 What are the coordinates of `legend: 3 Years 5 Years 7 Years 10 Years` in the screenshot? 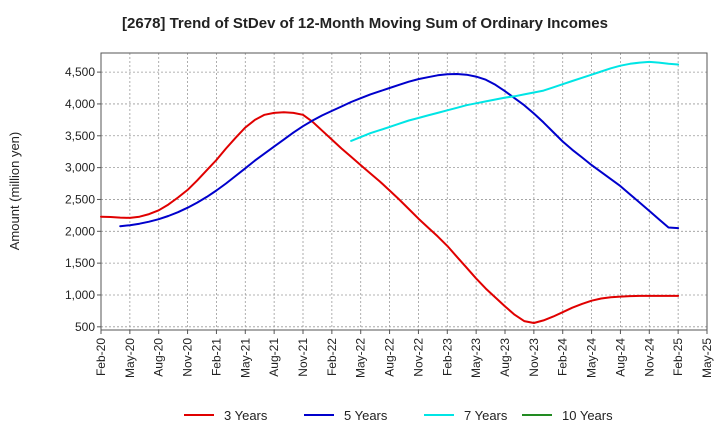 It's located at (398, 415).